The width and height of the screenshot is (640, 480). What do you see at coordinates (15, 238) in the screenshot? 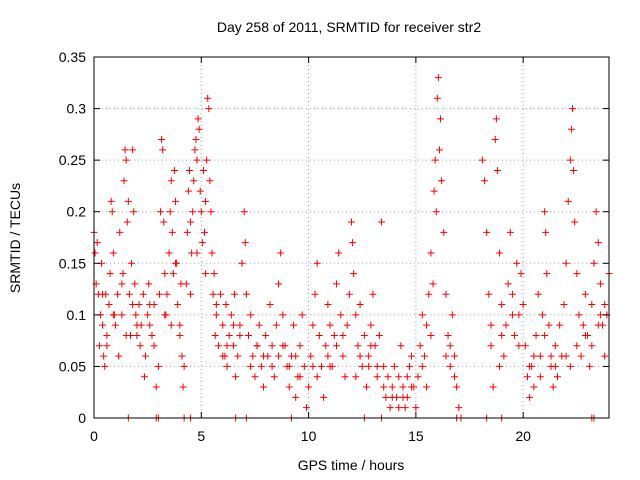
I see `y-axis-label: SRMTID / TECUs` at bounding box center [15, 238].